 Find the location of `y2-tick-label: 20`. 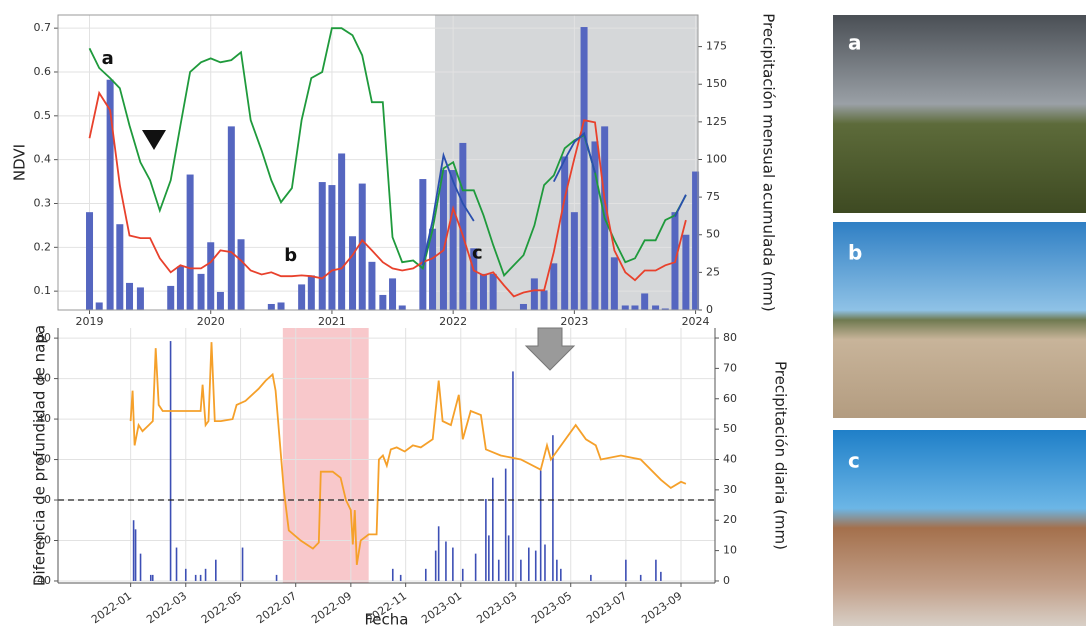

y2-tick-label: 20 is located at coordinates (730, 519).